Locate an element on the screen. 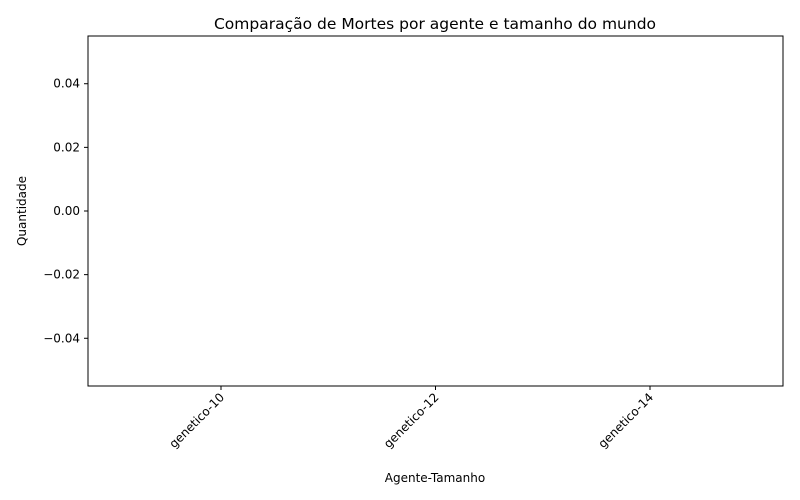 The image size is (800, 500). x-axis-label: Agente-Tamanho is located at coordinates (435, 478).